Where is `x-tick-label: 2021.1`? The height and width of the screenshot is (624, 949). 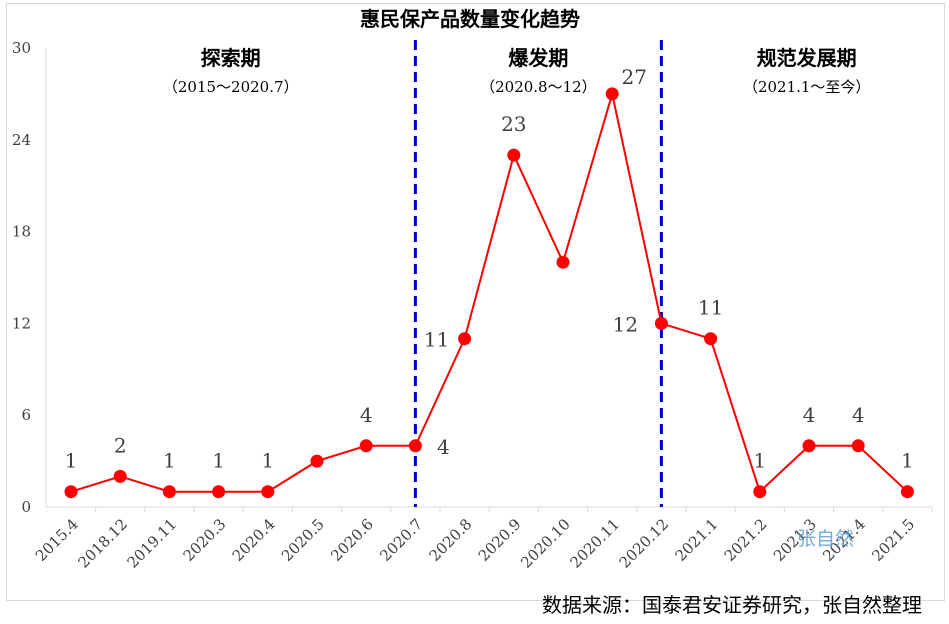
x-tick-label: 2021.1 is located at coordinates (697, 540).